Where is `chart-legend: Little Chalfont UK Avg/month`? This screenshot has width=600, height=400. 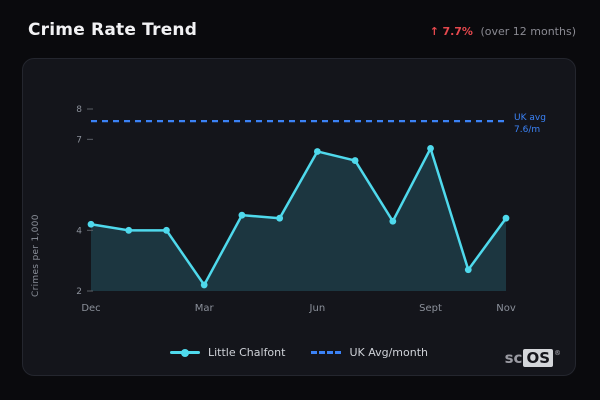
chart-legend: Little Chalfont UK Avg/month is located at coordinates (299, 352).